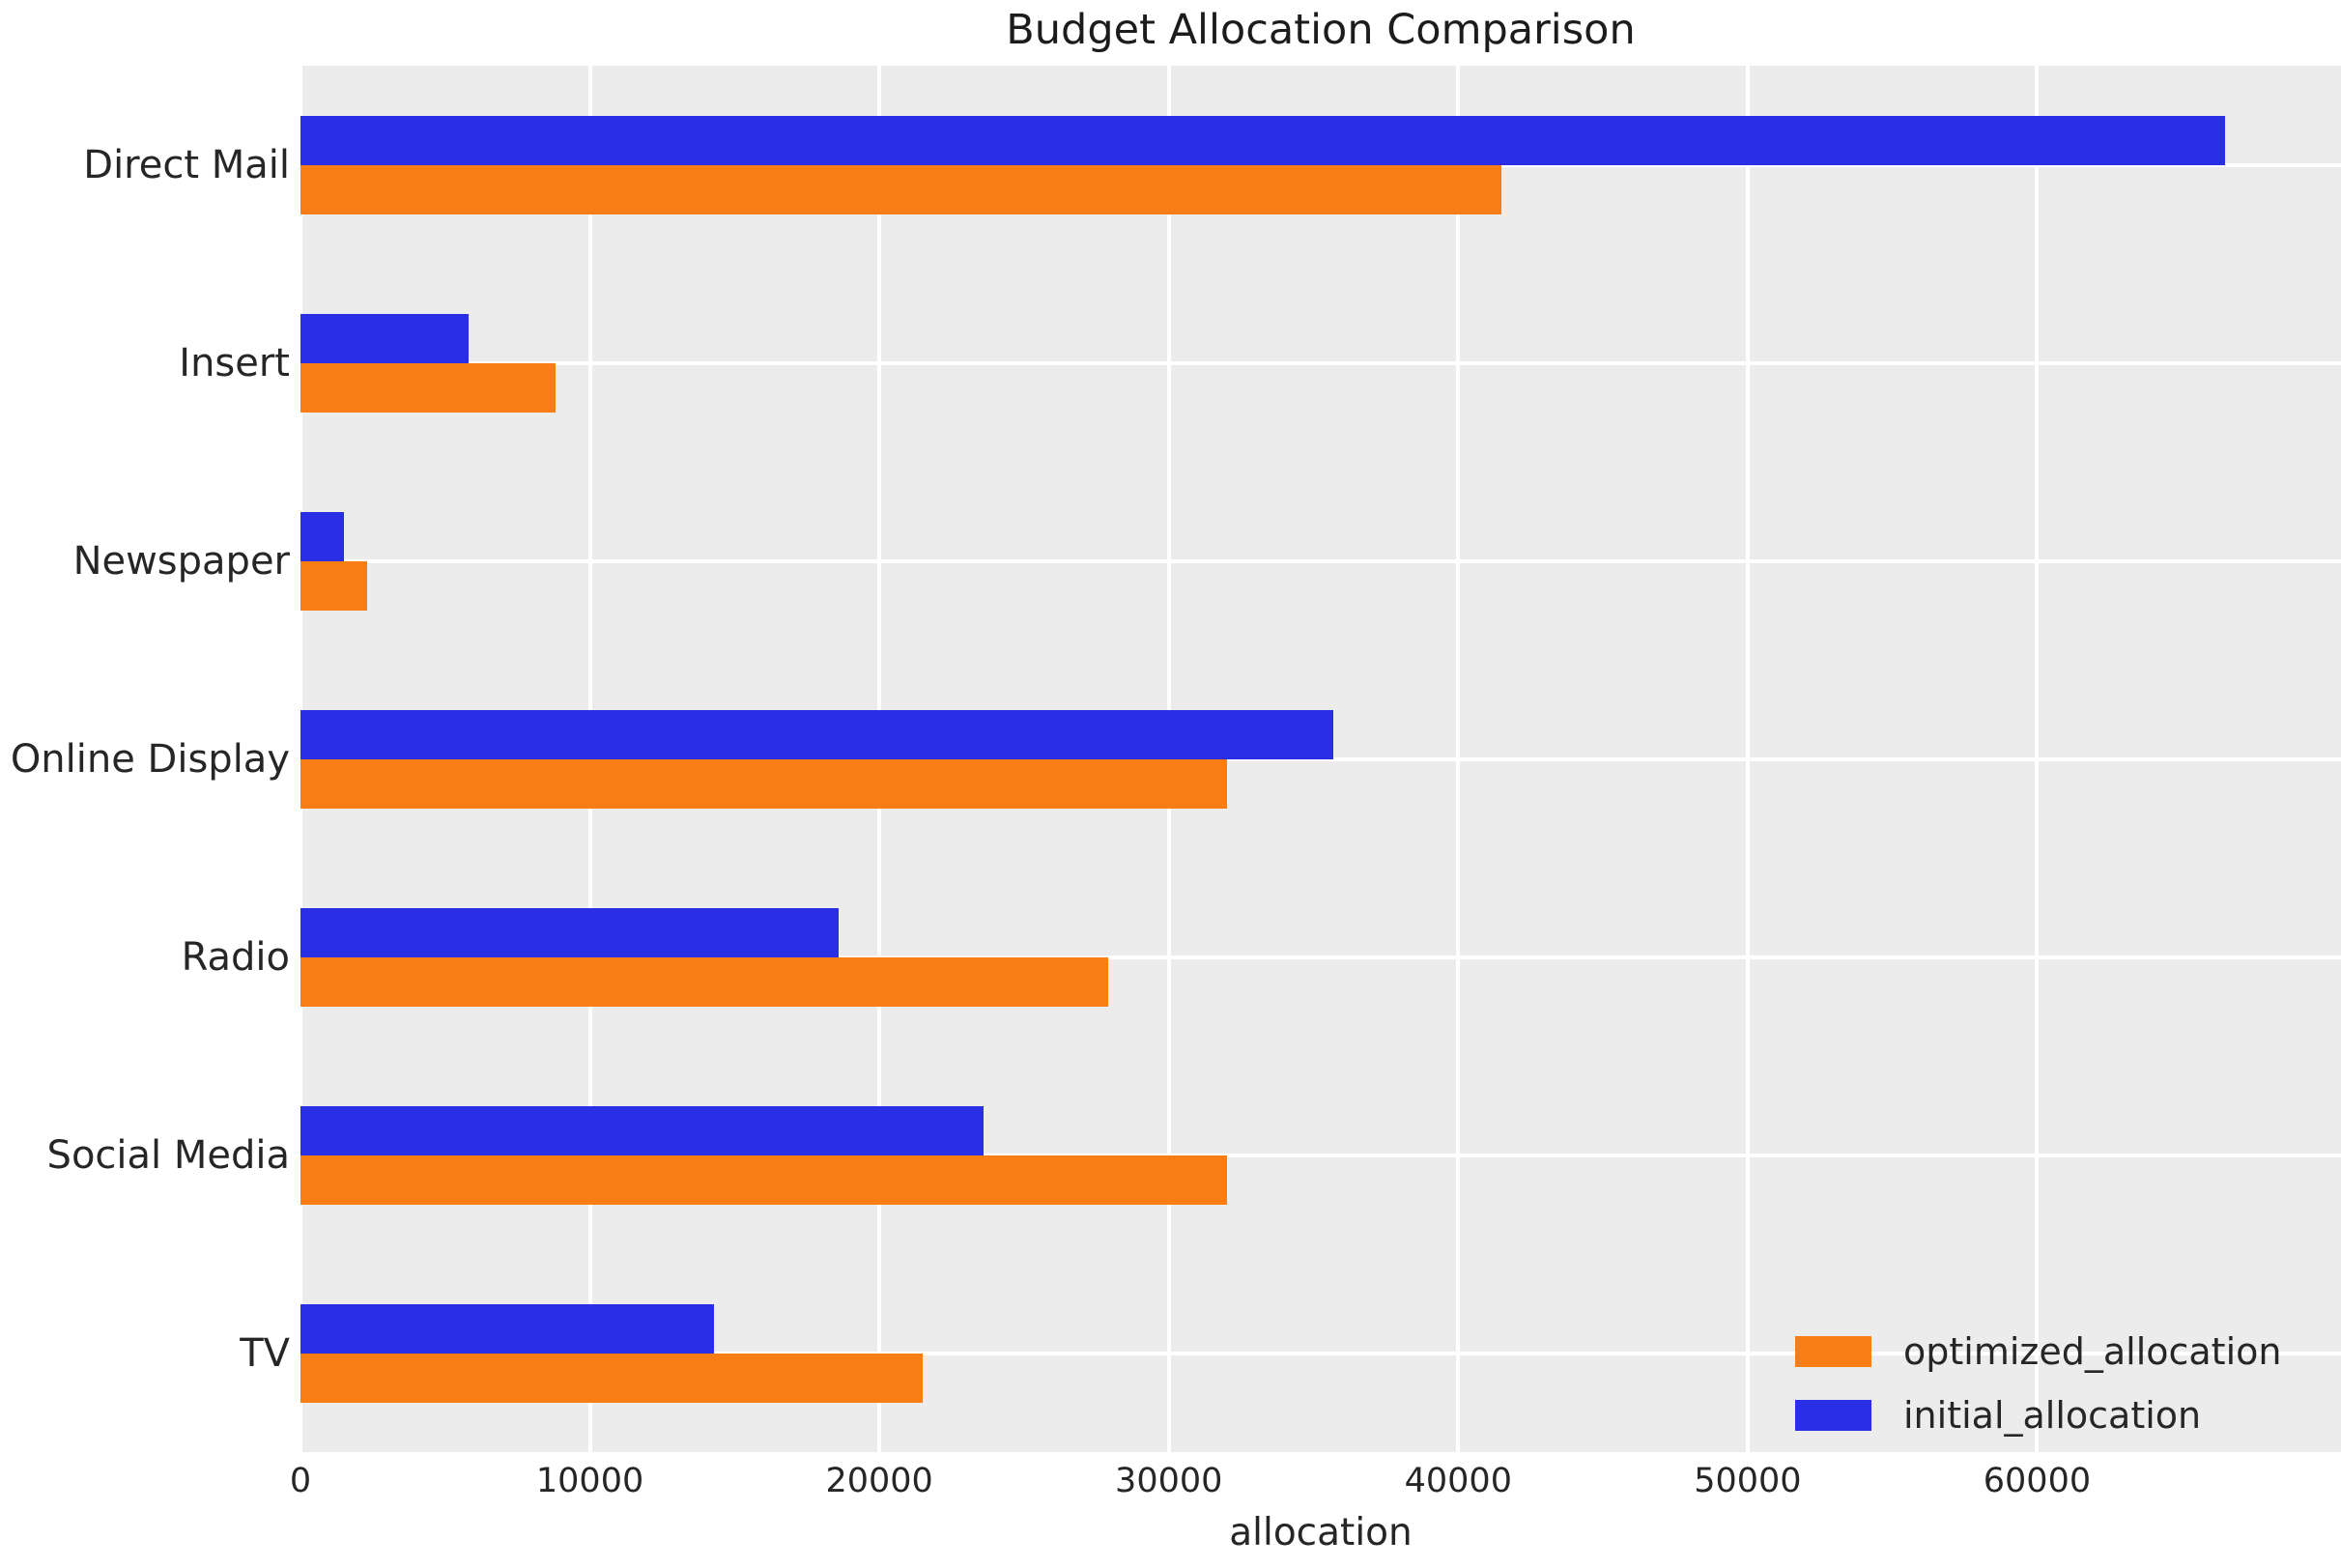  I want to click on legend-label-initial-allocation: initial_allocation, so click(2052, 1415).